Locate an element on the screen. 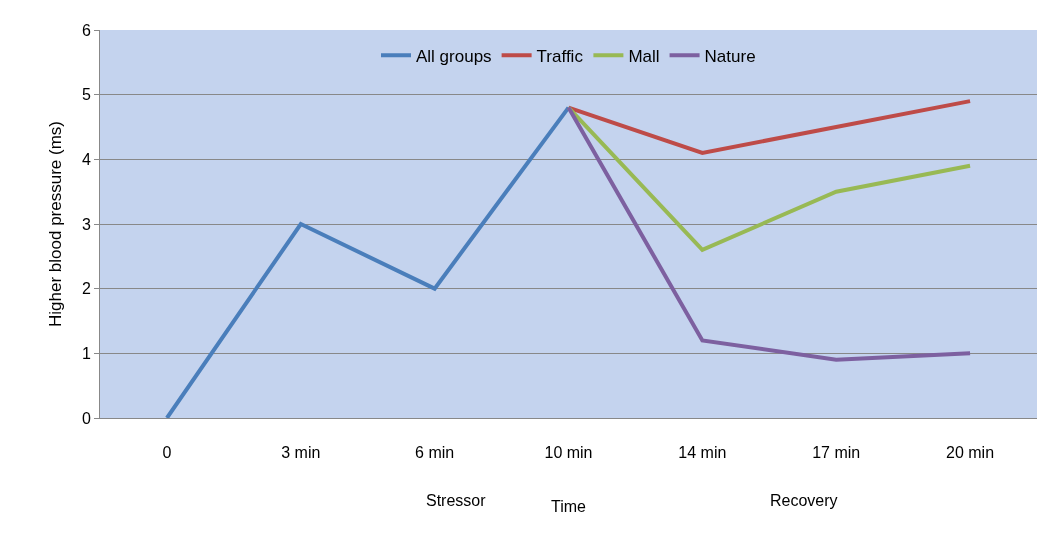  x-tick-label: 6 min is located at coordinates (435, 453).